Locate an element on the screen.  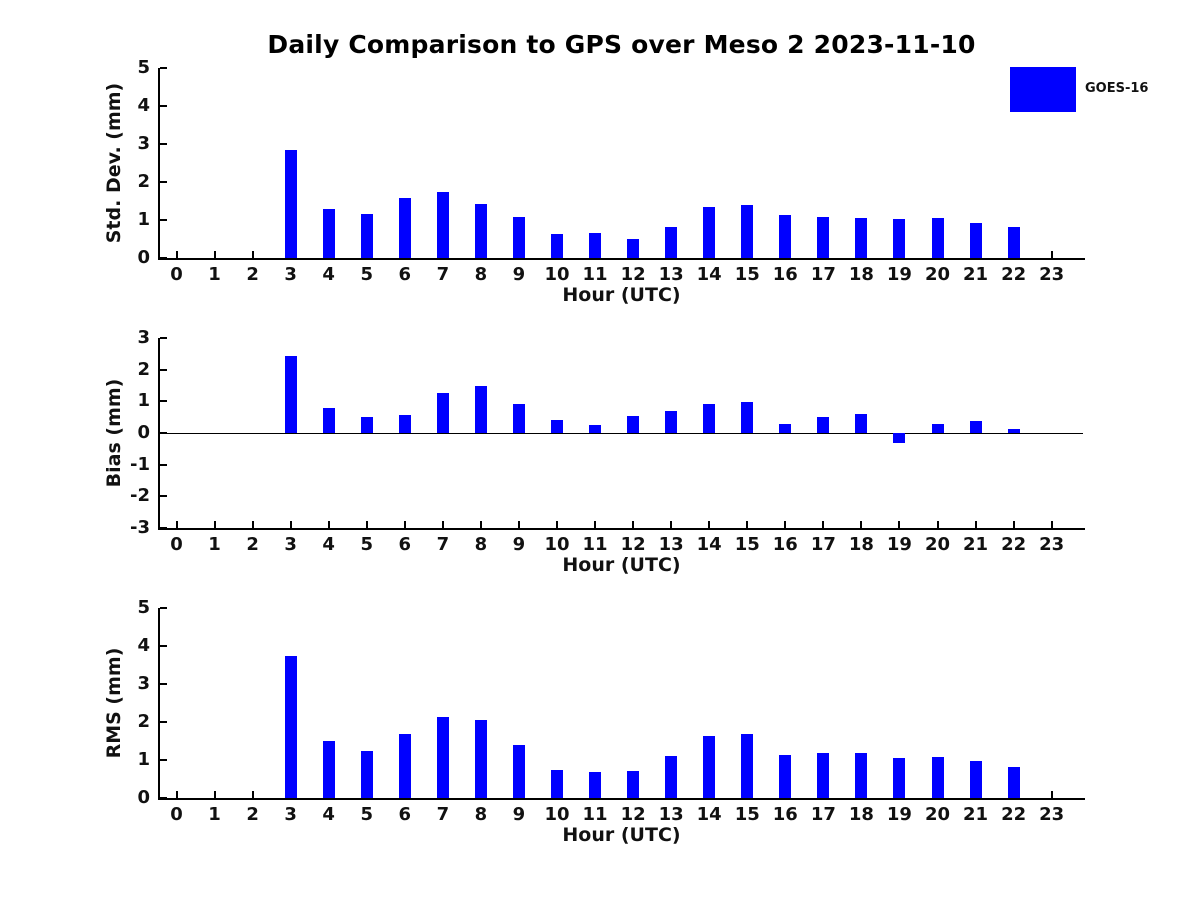
x-tick-label: 12 is located at coordinates (633, 544).